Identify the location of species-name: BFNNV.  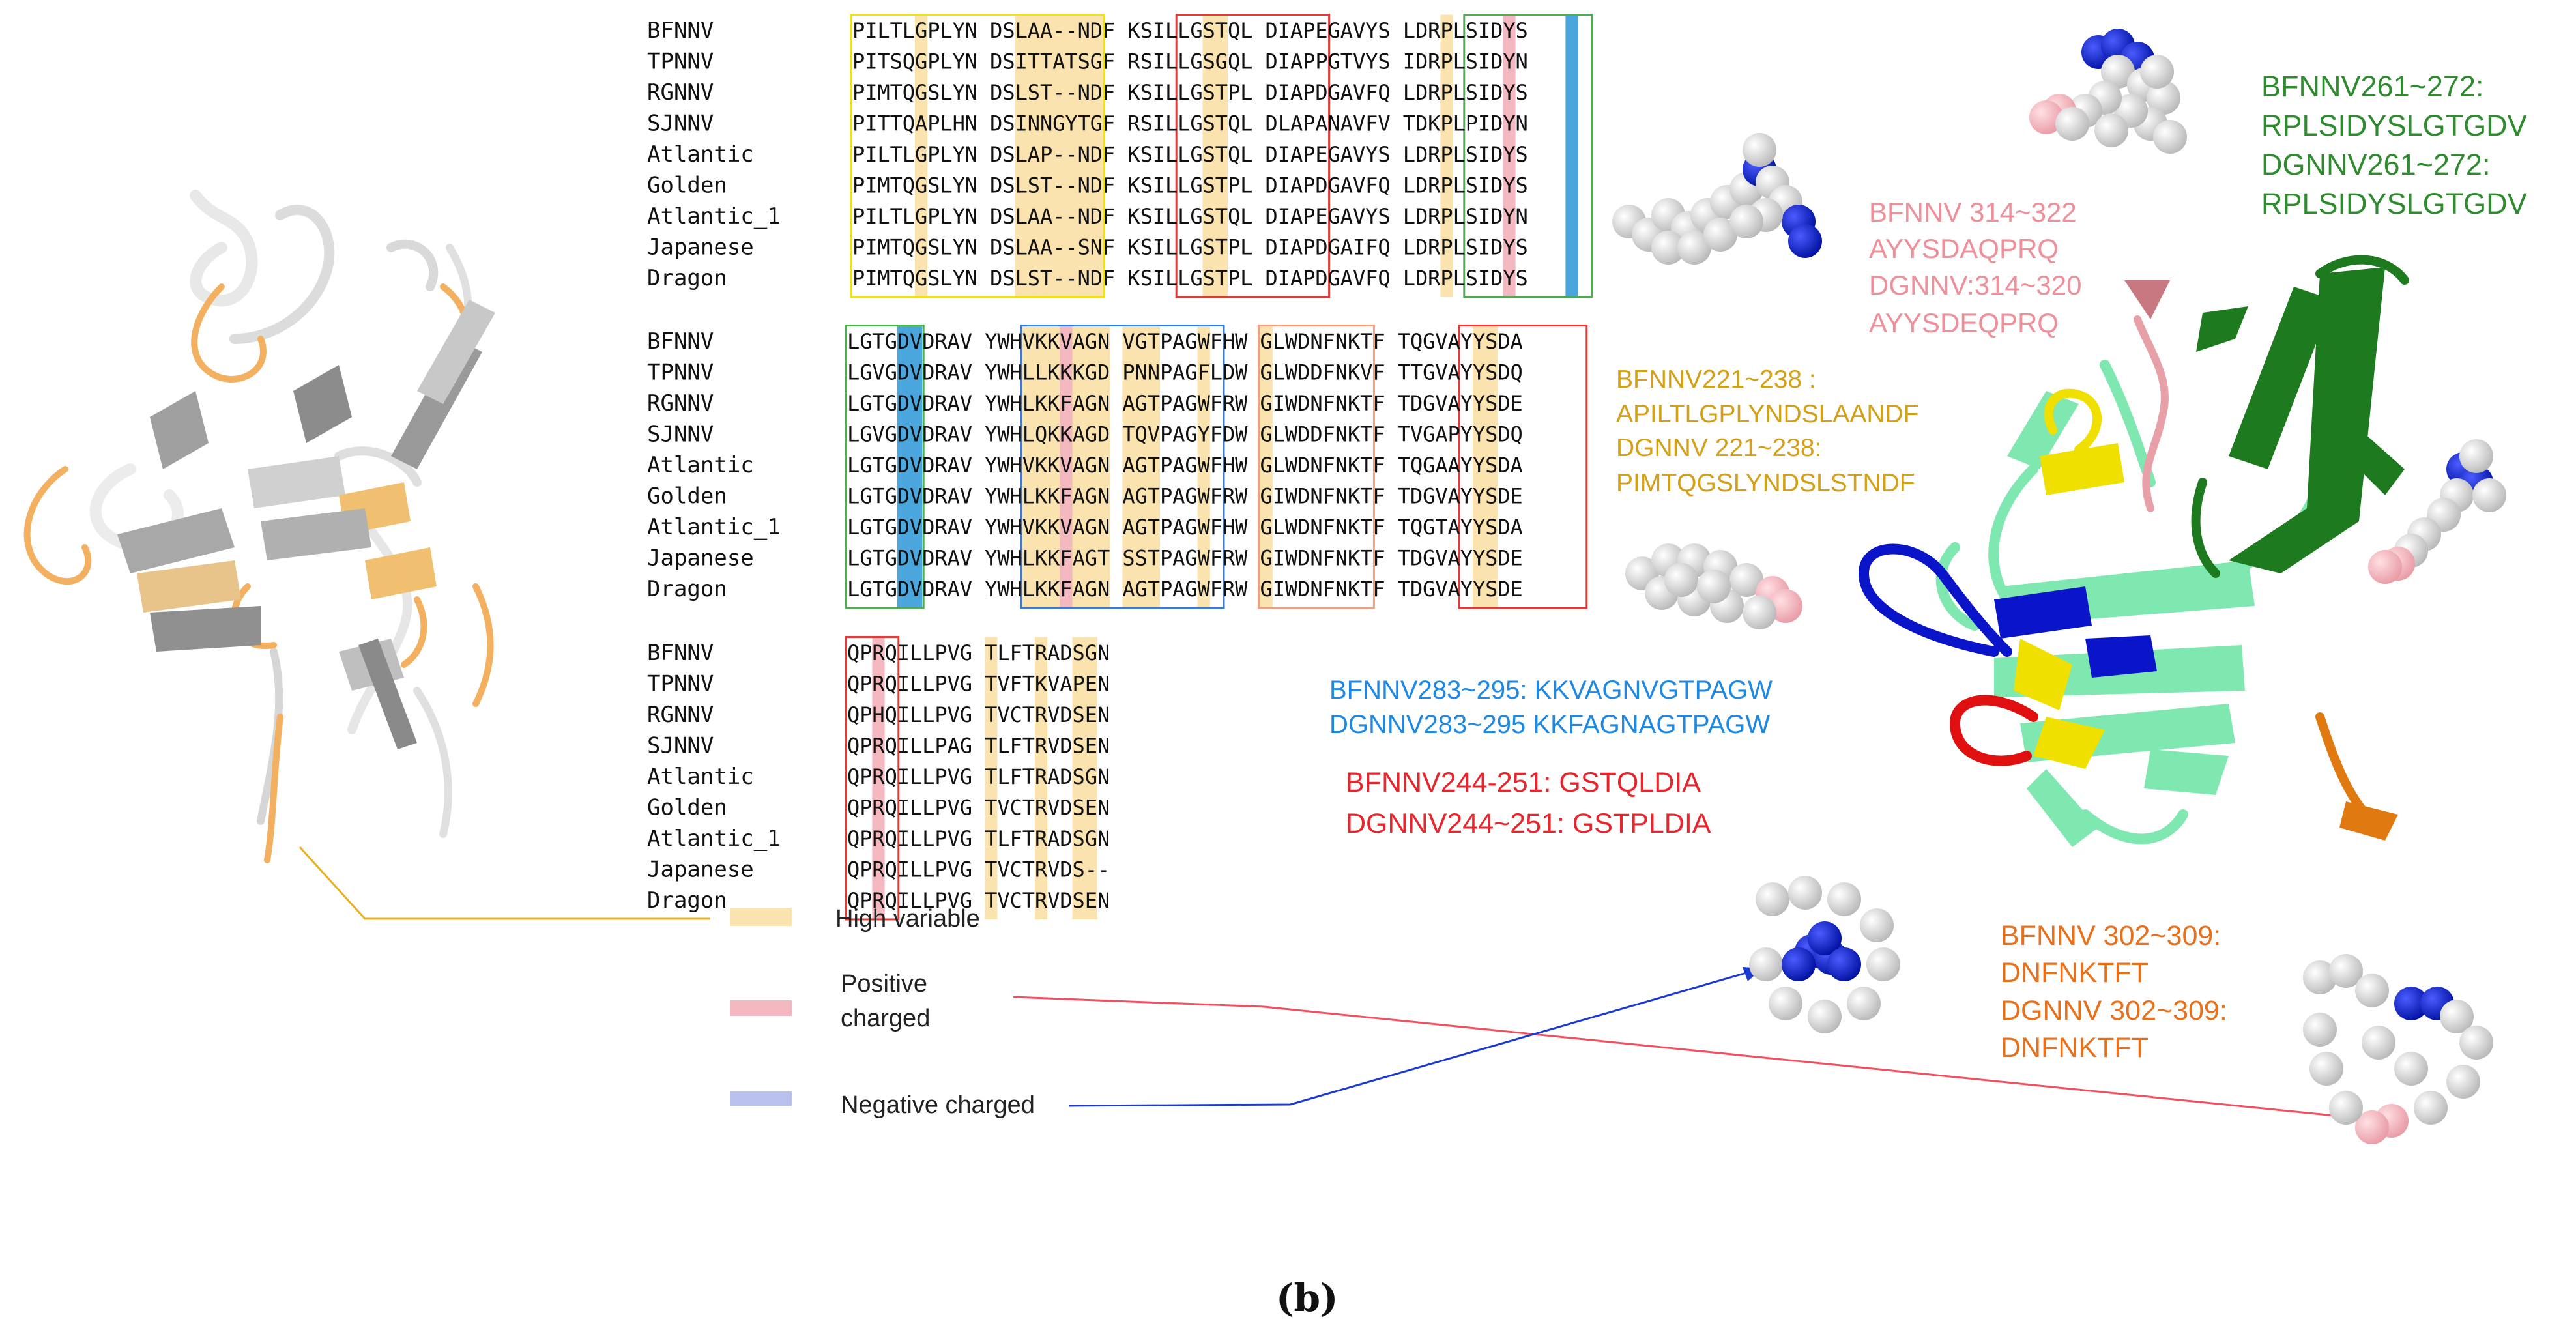
(681, 341).